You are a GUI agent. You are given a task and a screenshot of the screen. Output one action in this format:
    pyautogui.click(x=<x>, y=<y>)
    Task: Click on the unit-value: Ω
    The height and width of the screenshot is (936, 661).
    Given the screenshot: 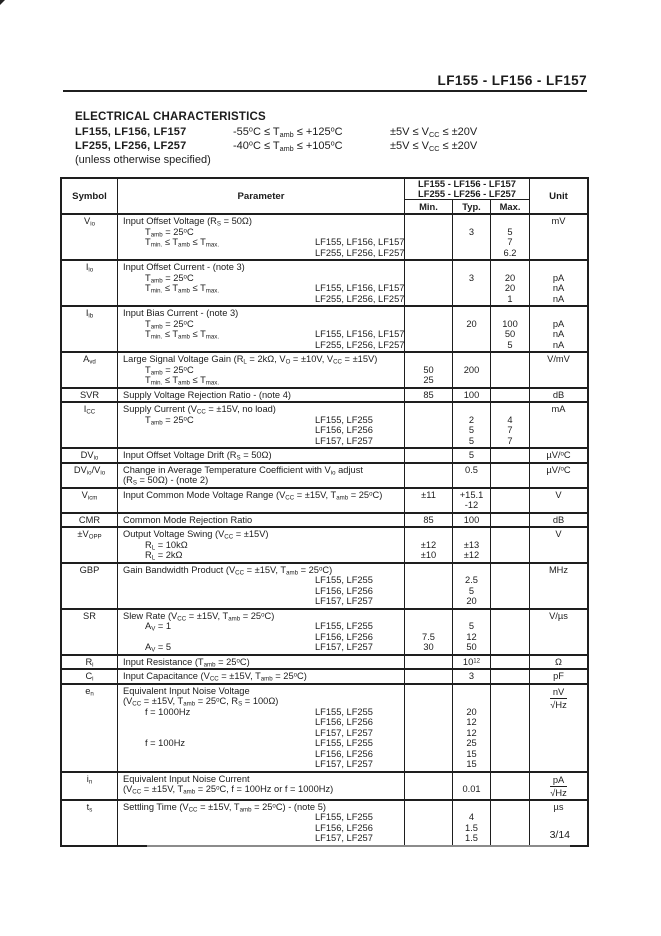 What is the action you would take?
    pyautogui.click(x=558, y=661)
    